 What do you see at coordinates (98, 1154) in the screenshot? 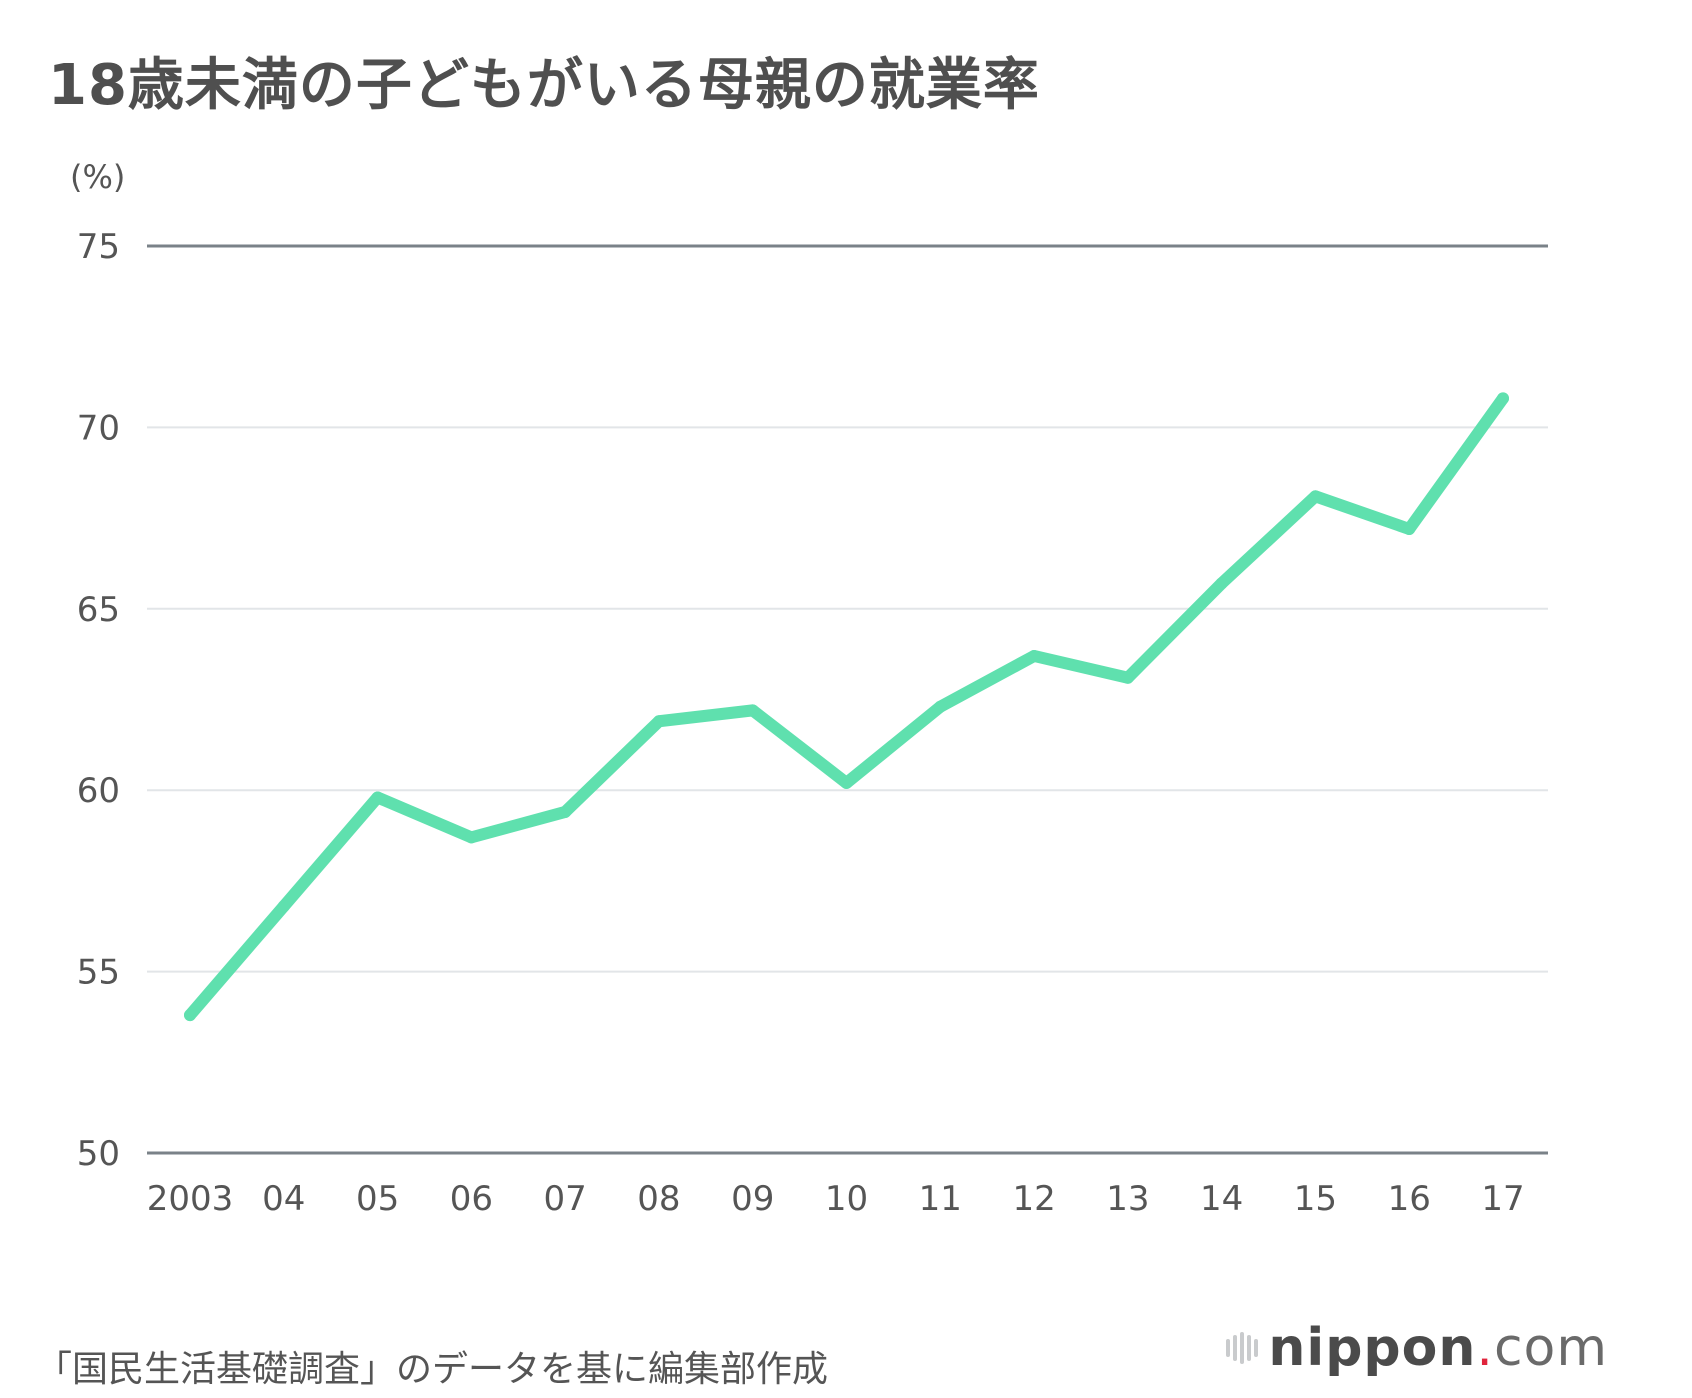
I see `y-tick-label: 50` at bounding box center [98, 1154].